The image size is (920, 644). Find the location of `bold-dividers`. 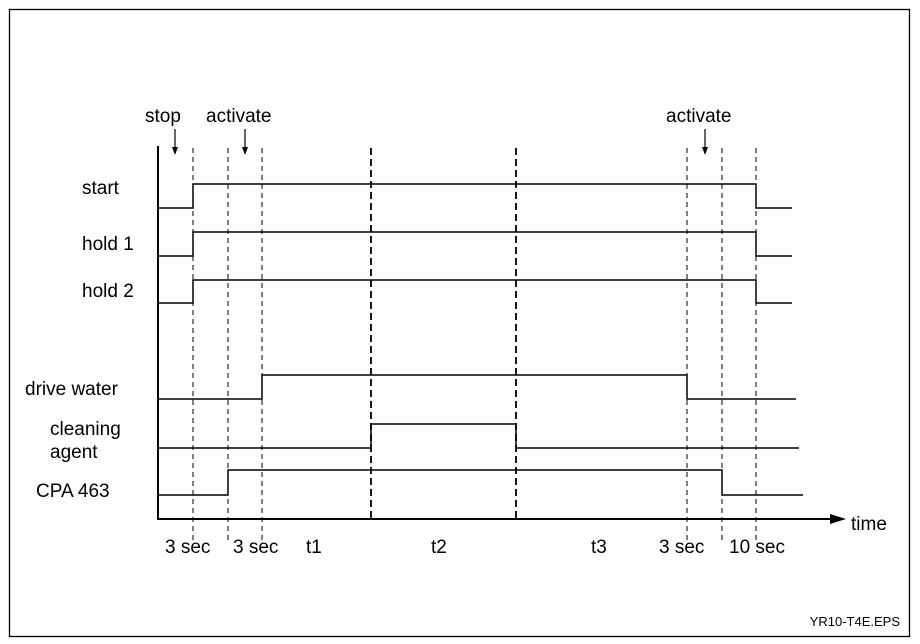

bold-dividers is located at coordinates (443, 335).